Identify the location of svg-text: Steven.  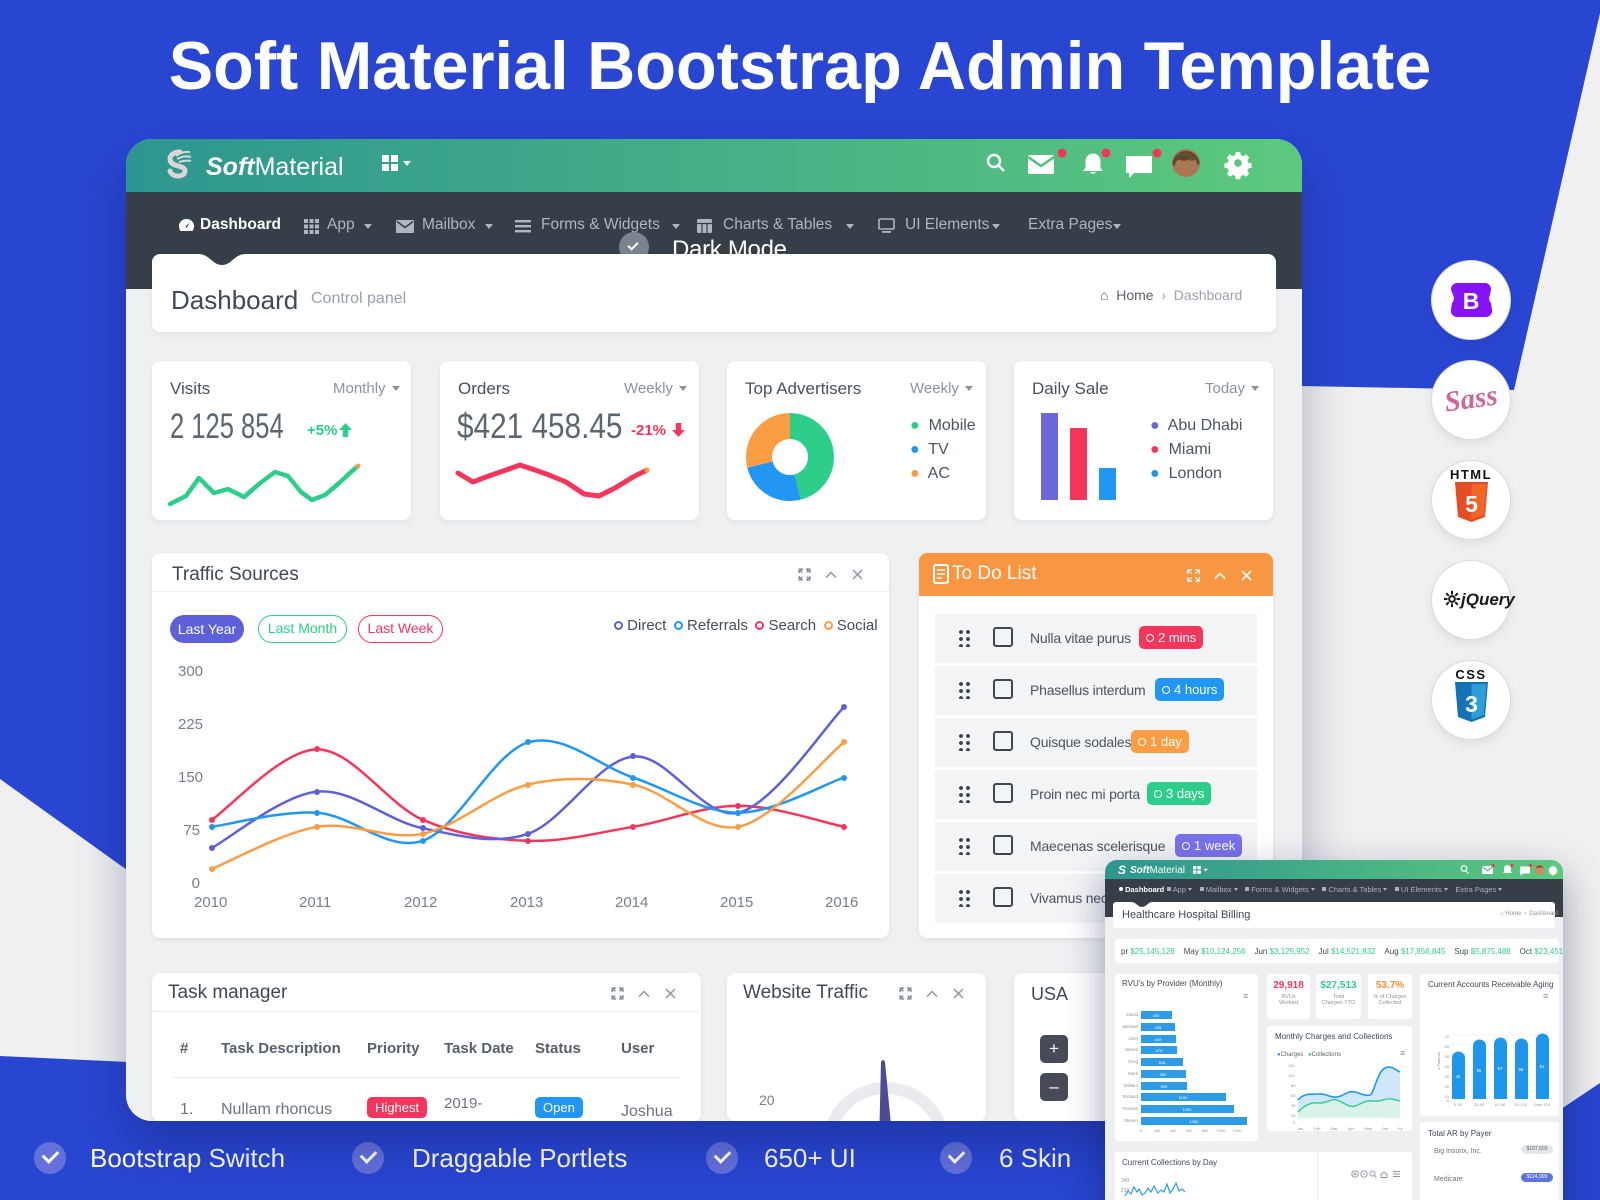
(1131, 1120).